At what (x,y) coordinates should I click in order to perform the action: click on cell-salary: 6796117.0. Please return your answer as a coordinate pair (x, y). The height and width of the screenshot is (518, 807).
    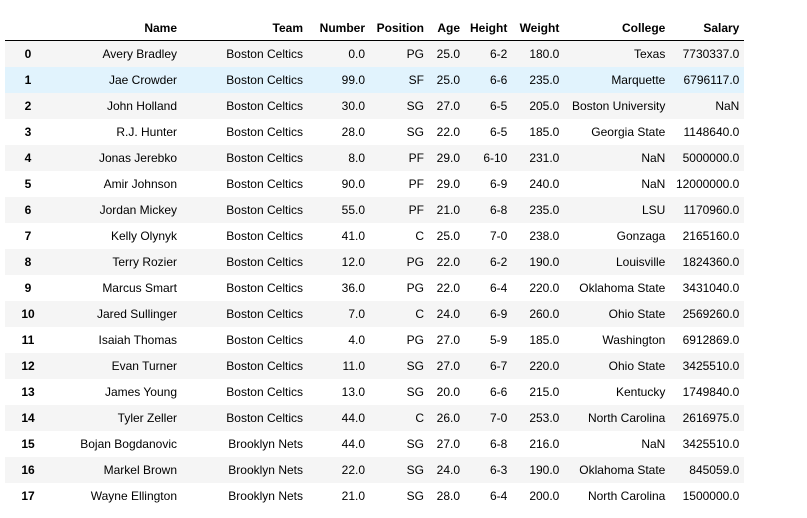
    Looking at the image, I should click on (711, 80).